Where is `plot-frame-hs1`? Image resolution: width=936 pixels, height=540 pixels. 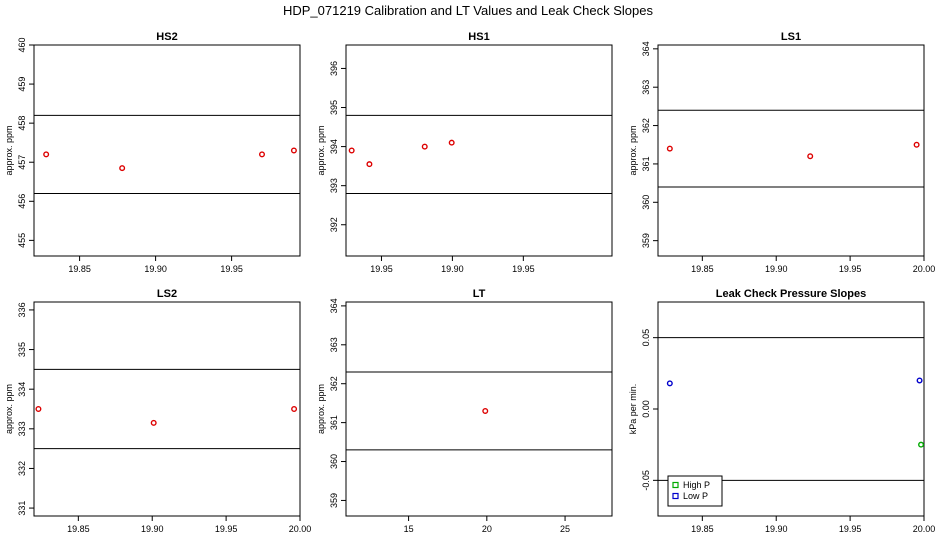 plot-frame-hs1 is located at coordinates (479, 150).